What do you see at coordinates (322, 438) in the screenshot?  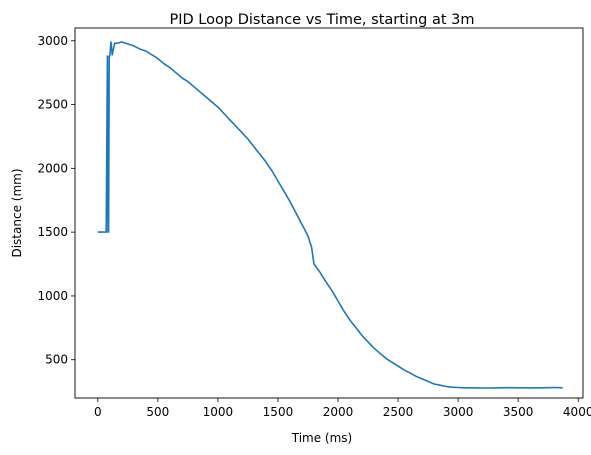 I see `x-axis-title: Time (ms)` at bounding box center [322, 438].